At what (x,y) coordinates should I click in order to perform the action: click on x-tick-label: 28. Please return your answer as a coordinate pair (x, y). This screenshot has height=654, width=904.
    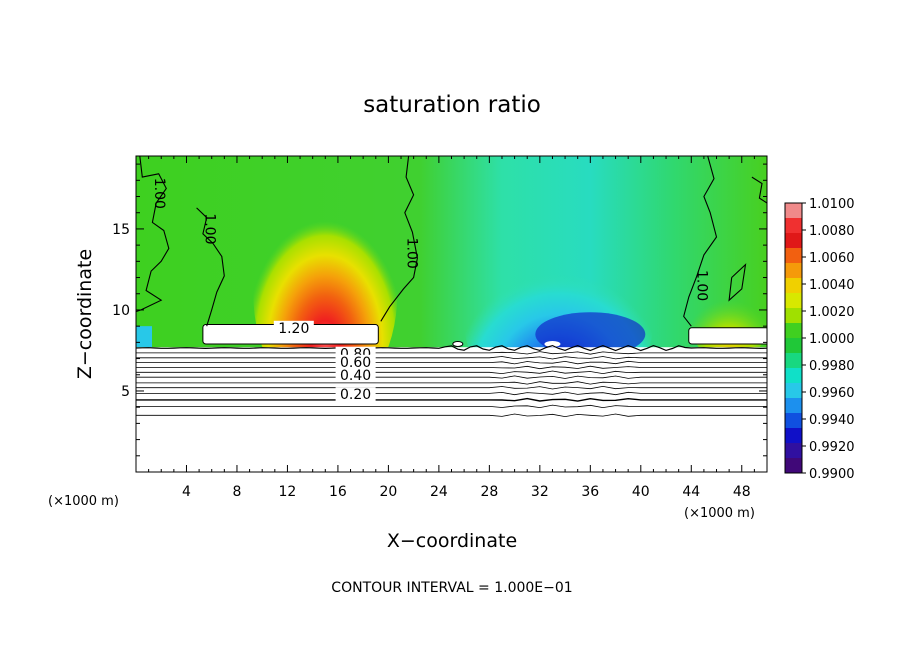
    Looking at the image, I should click on (489, 492).